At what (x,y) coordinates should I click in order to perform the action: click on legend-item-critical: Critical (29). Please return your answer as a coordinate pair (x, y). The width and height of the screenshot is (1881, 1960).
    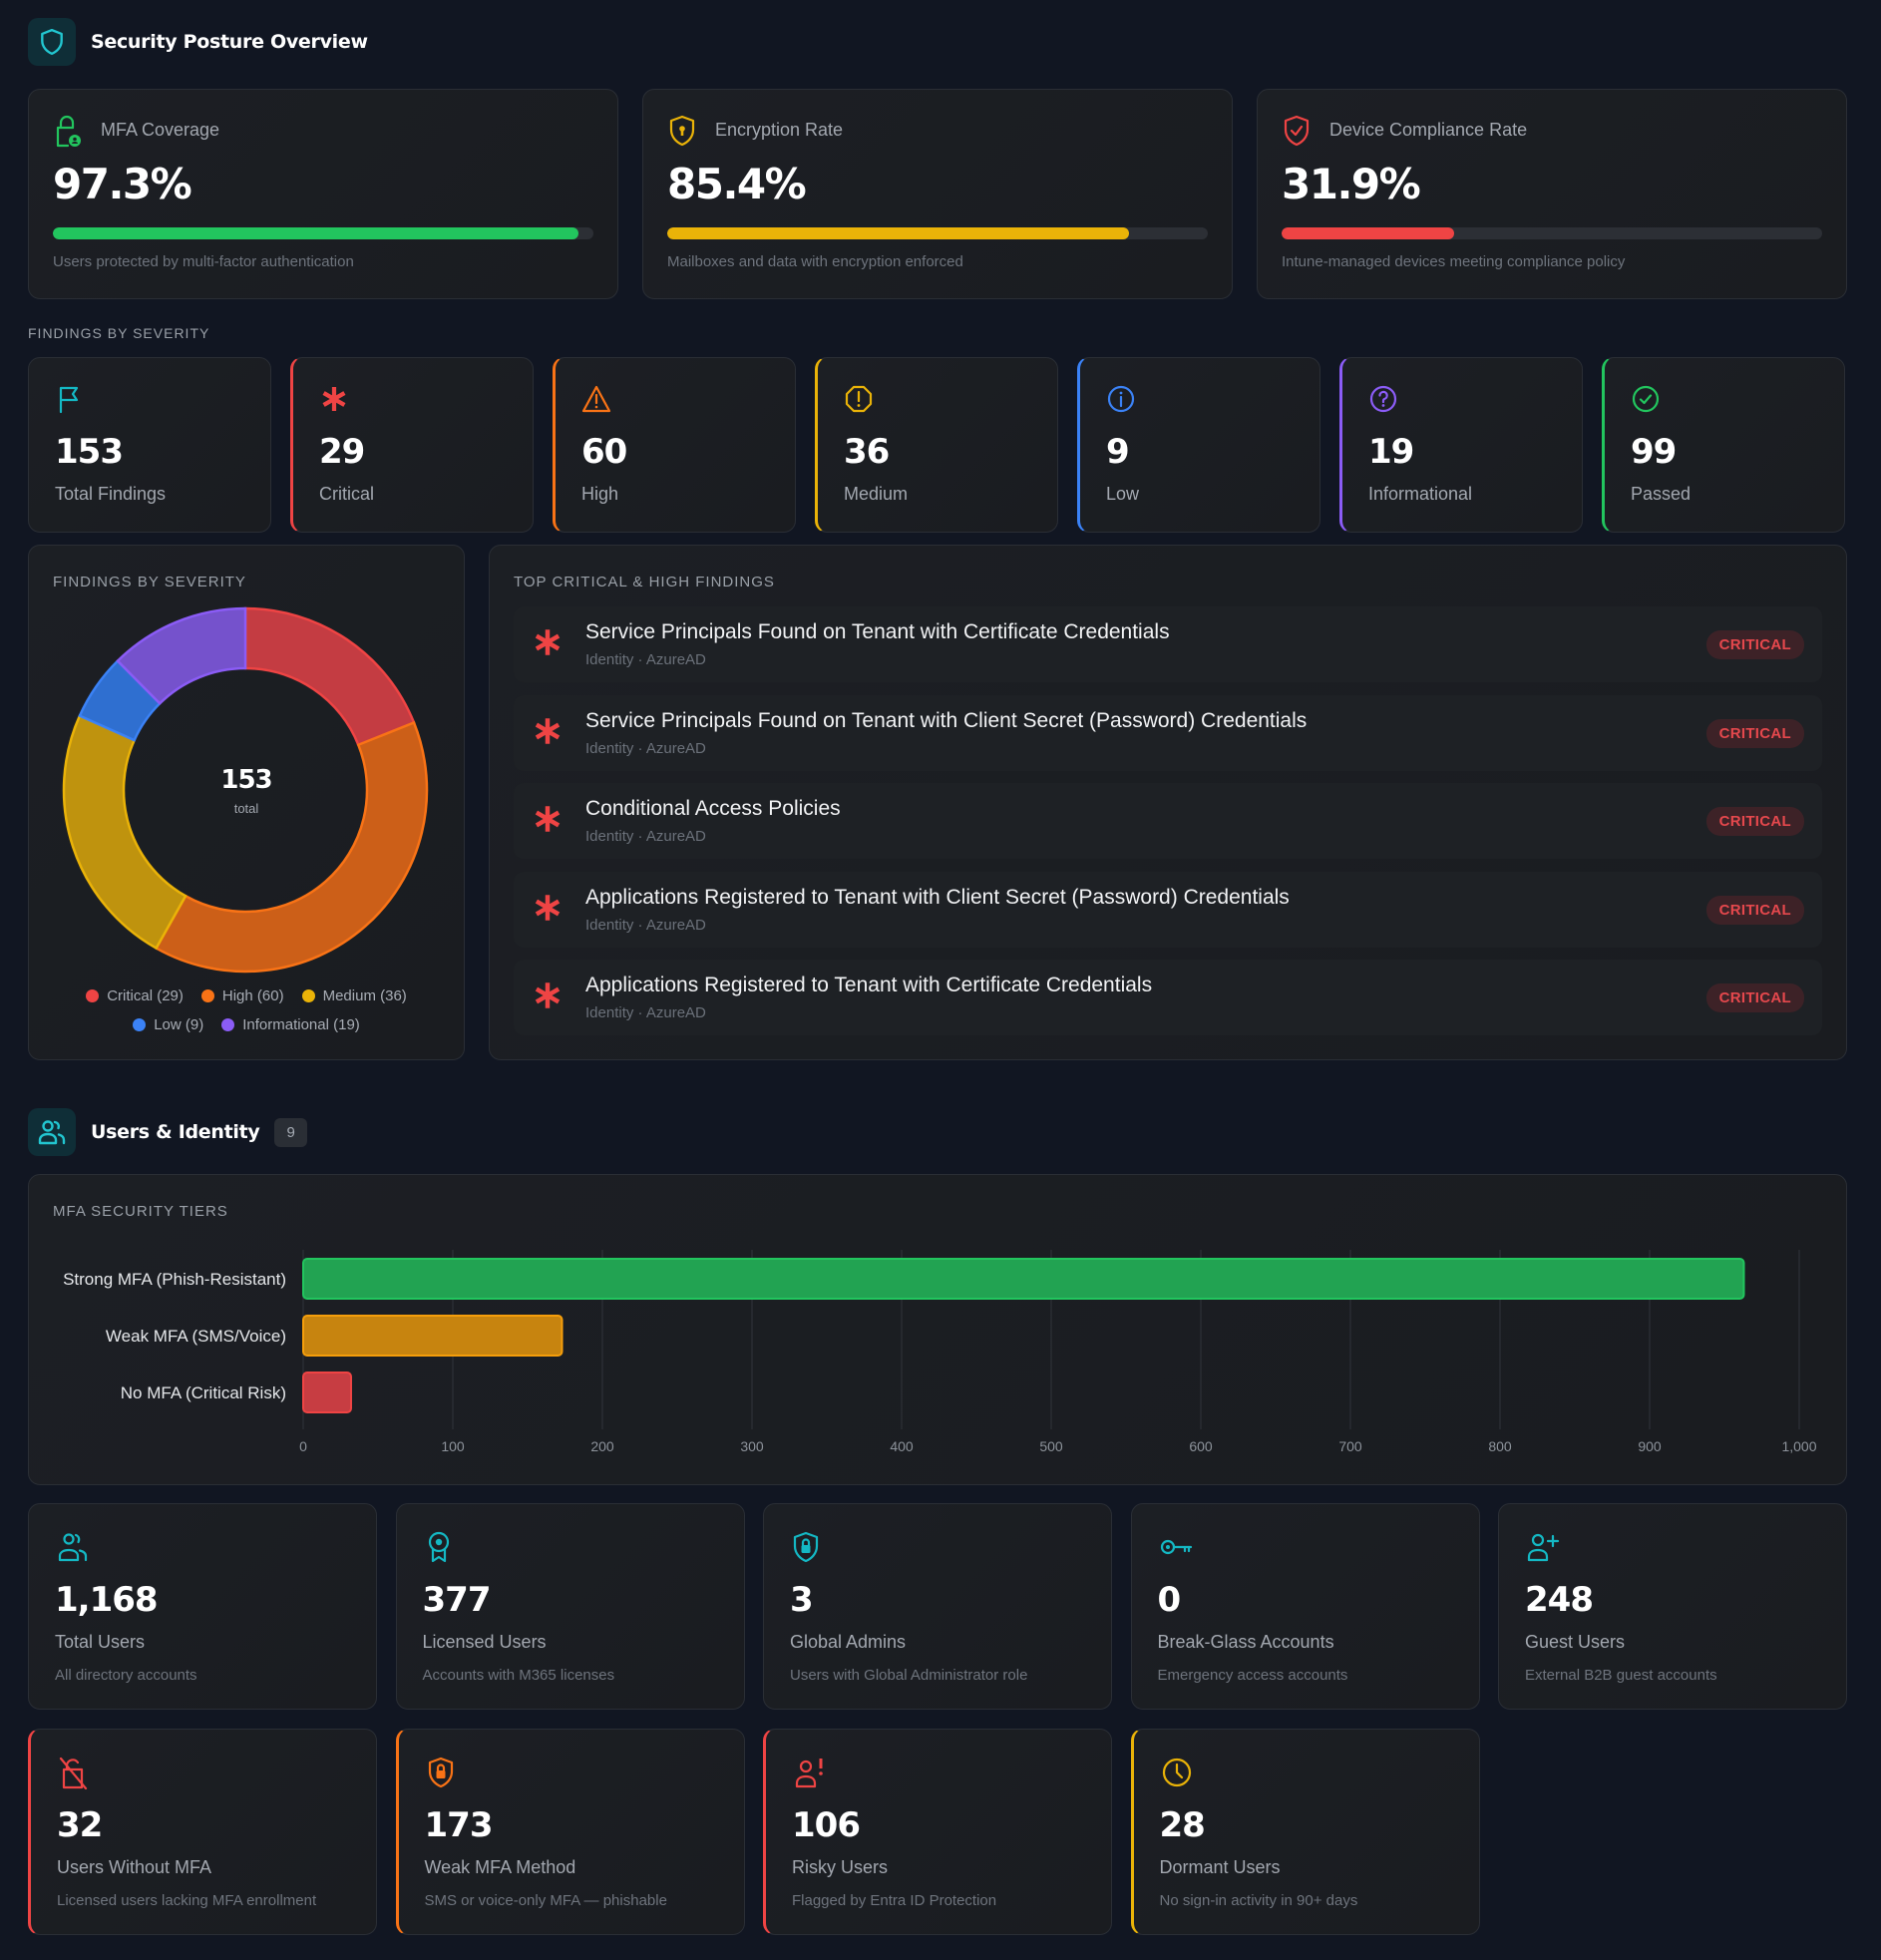
    Looking at the image, I should click on (135, 996).